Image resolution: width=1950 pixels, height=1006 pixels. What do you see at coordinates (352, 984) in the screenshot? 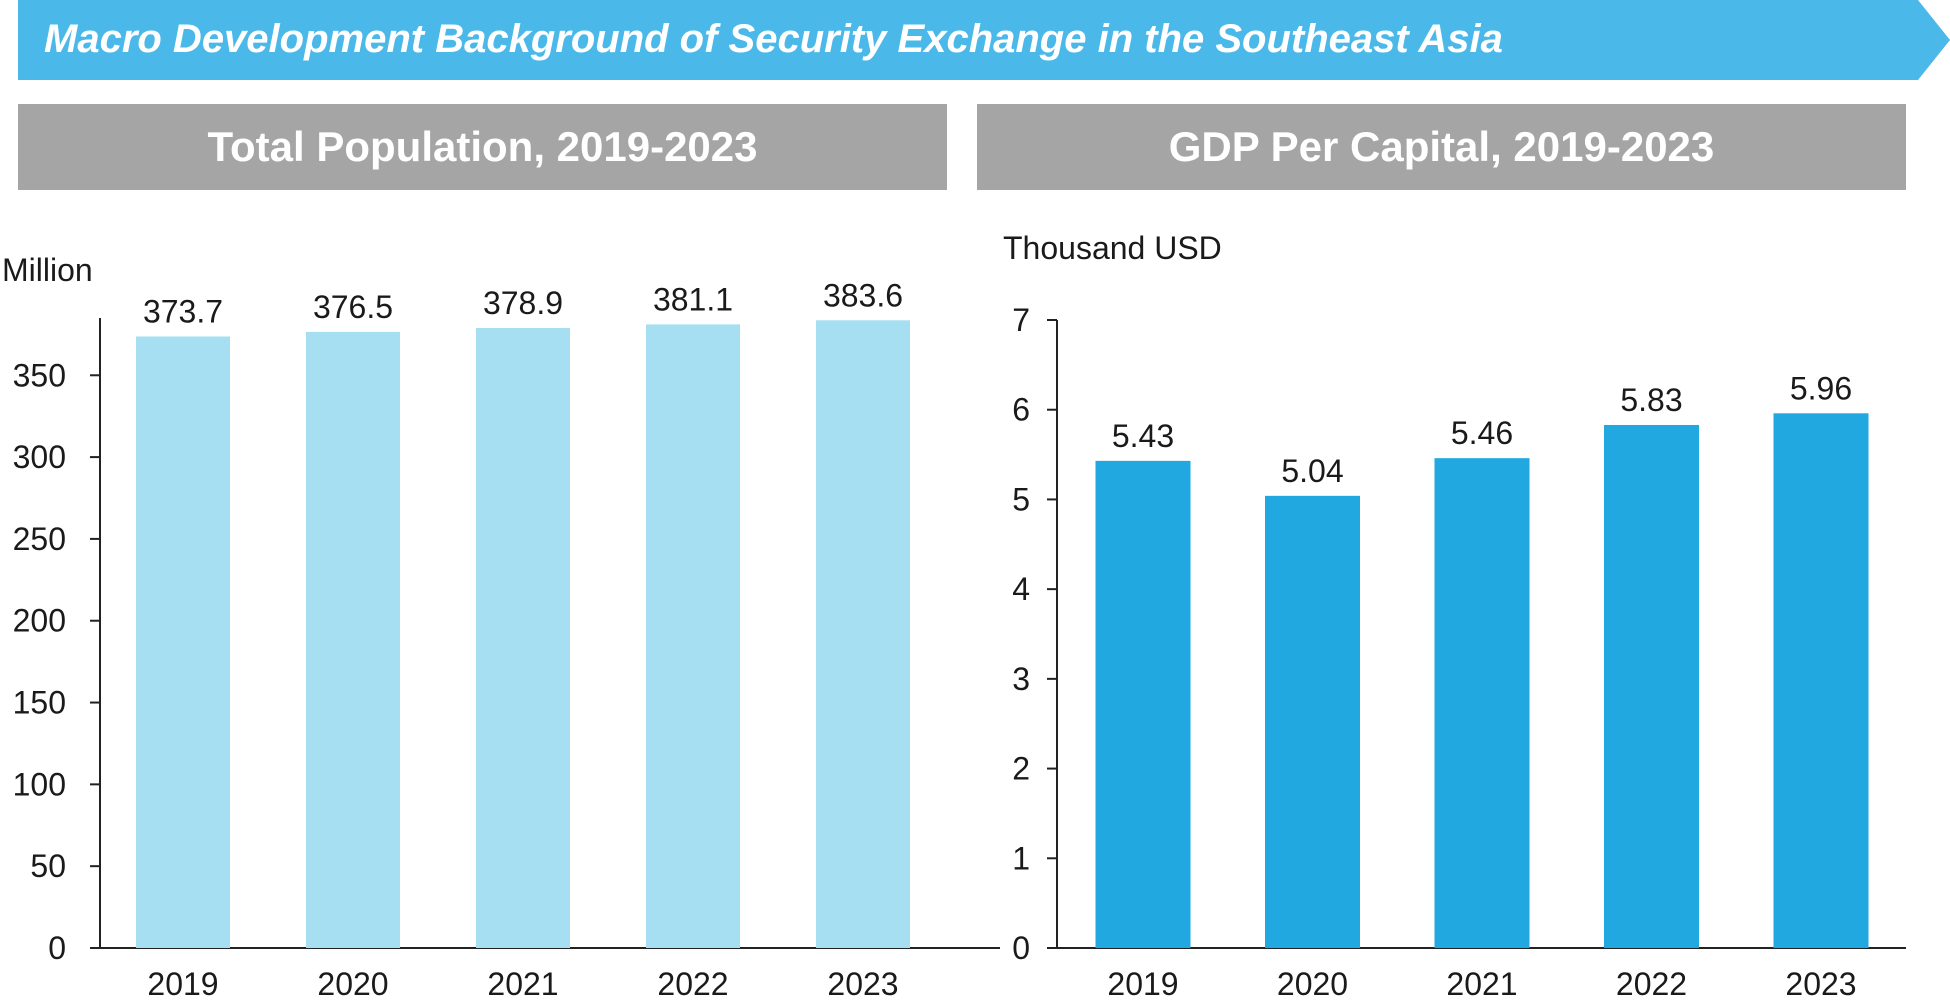
I see `population-x-tick-label: 2020` at bounding box center [352, 984].